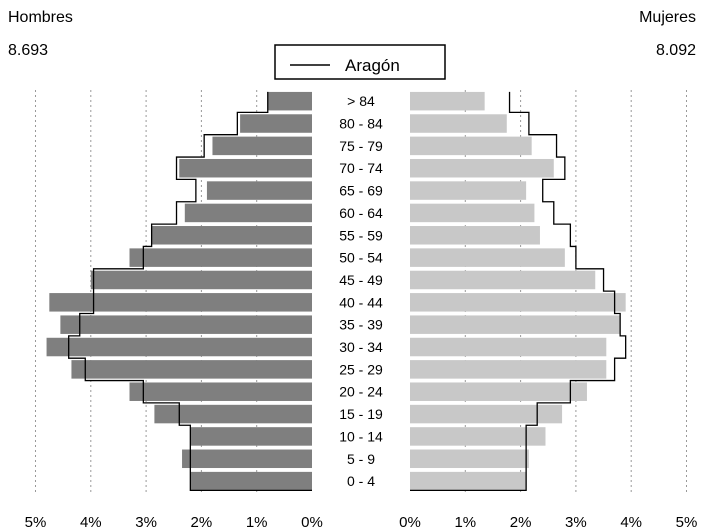 The height and width of the screenshot is (532, 704). What do you see at coordinates (257, 522) in the screenshot?
I see `x-tick-left: 1%` at bounding box center [257, 522].